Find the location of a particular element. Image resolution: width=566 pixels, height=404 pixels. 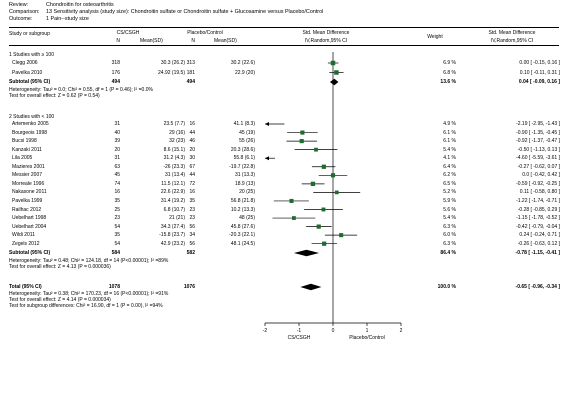

study-weight: 6.4 % is located at coordinates (449, 166).